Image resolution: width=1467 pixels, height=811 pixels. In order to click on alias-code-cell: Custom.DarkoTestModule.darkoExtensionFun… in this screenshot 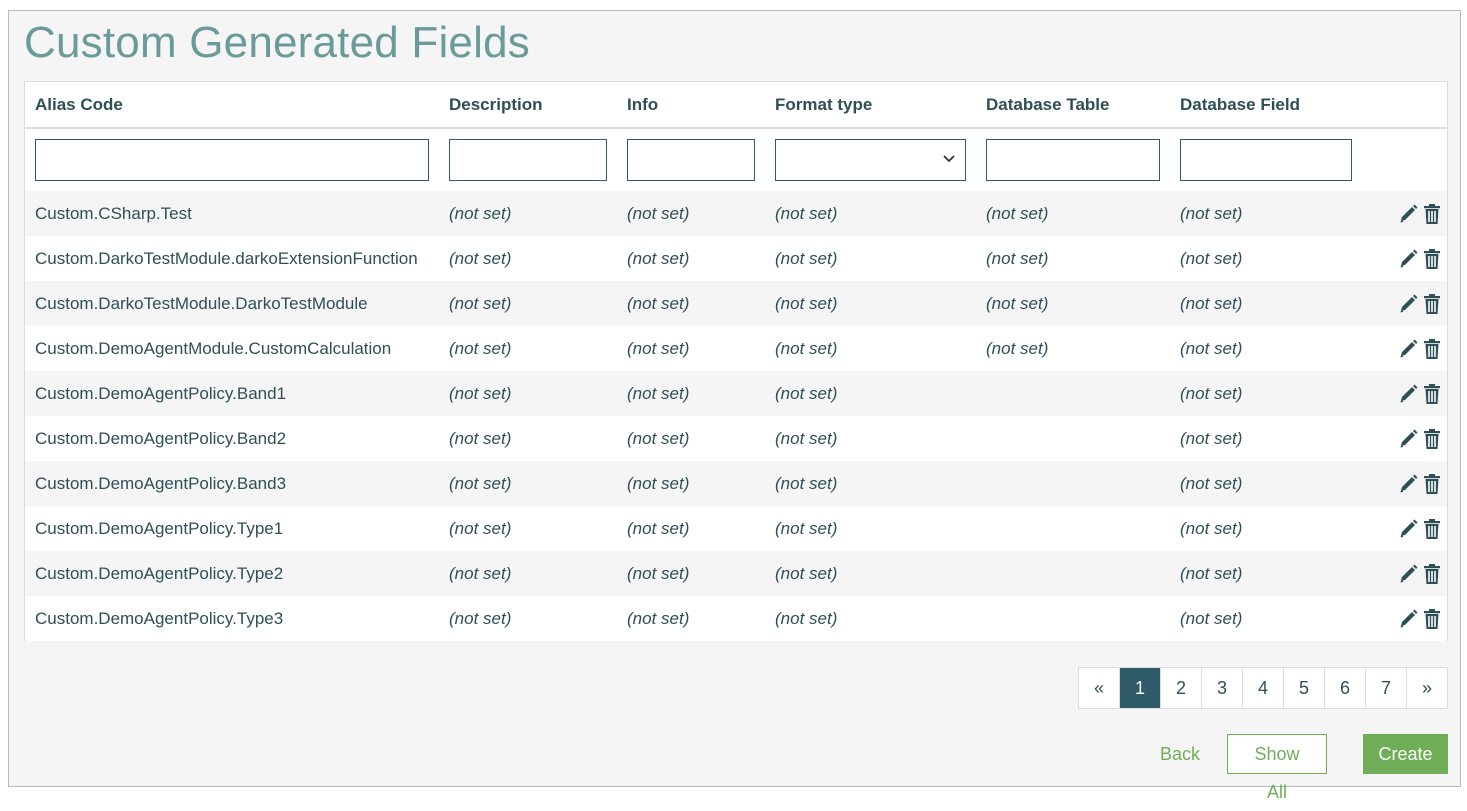, I will do `click(226, 258)`.